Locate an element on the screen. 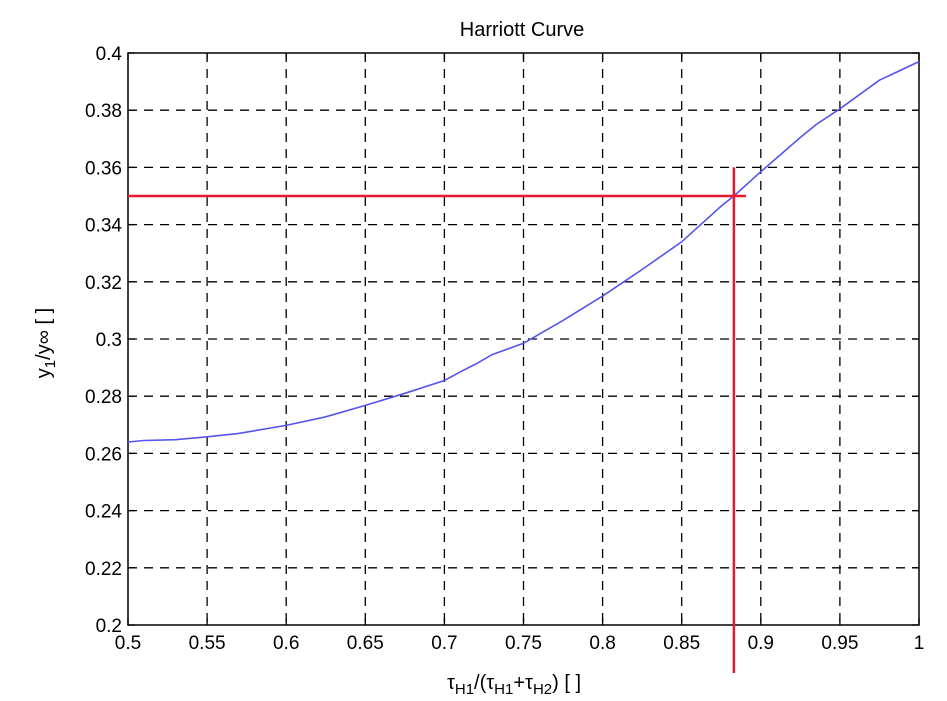  y-tick-label: 0.32 is located at coordinates (103, 283).